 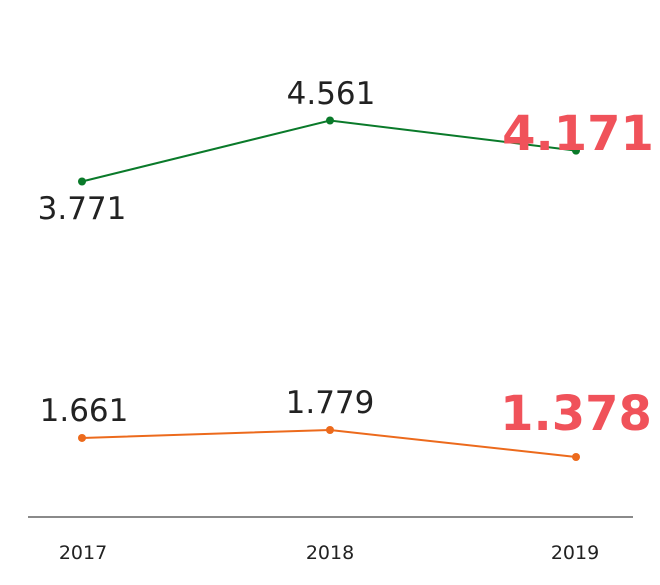 What do you see at coordinates (82, 181) in the screenshot?
I see `series-1-point-2017` at bounding box center [82, 181].